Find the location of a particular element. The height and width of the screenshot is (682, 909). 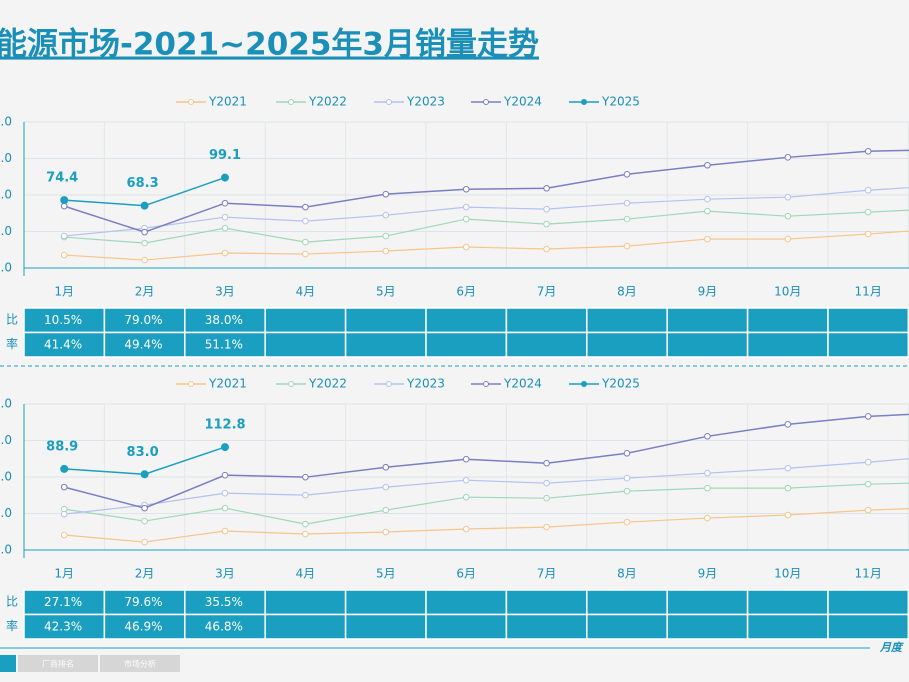

footer-tab-label: 厂商排名 is located at coordinates (58, 664).